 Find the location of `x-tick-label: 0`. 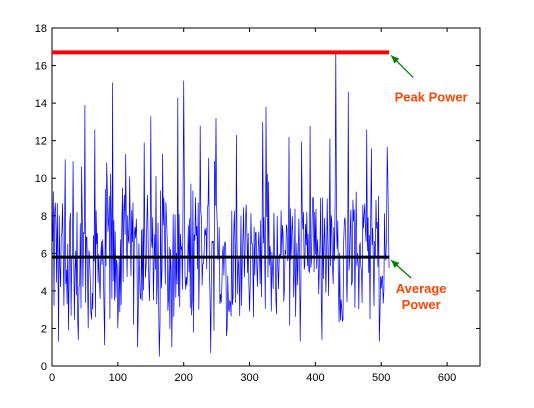

x-tick-label: 0 is located at coordinates (52, 378).